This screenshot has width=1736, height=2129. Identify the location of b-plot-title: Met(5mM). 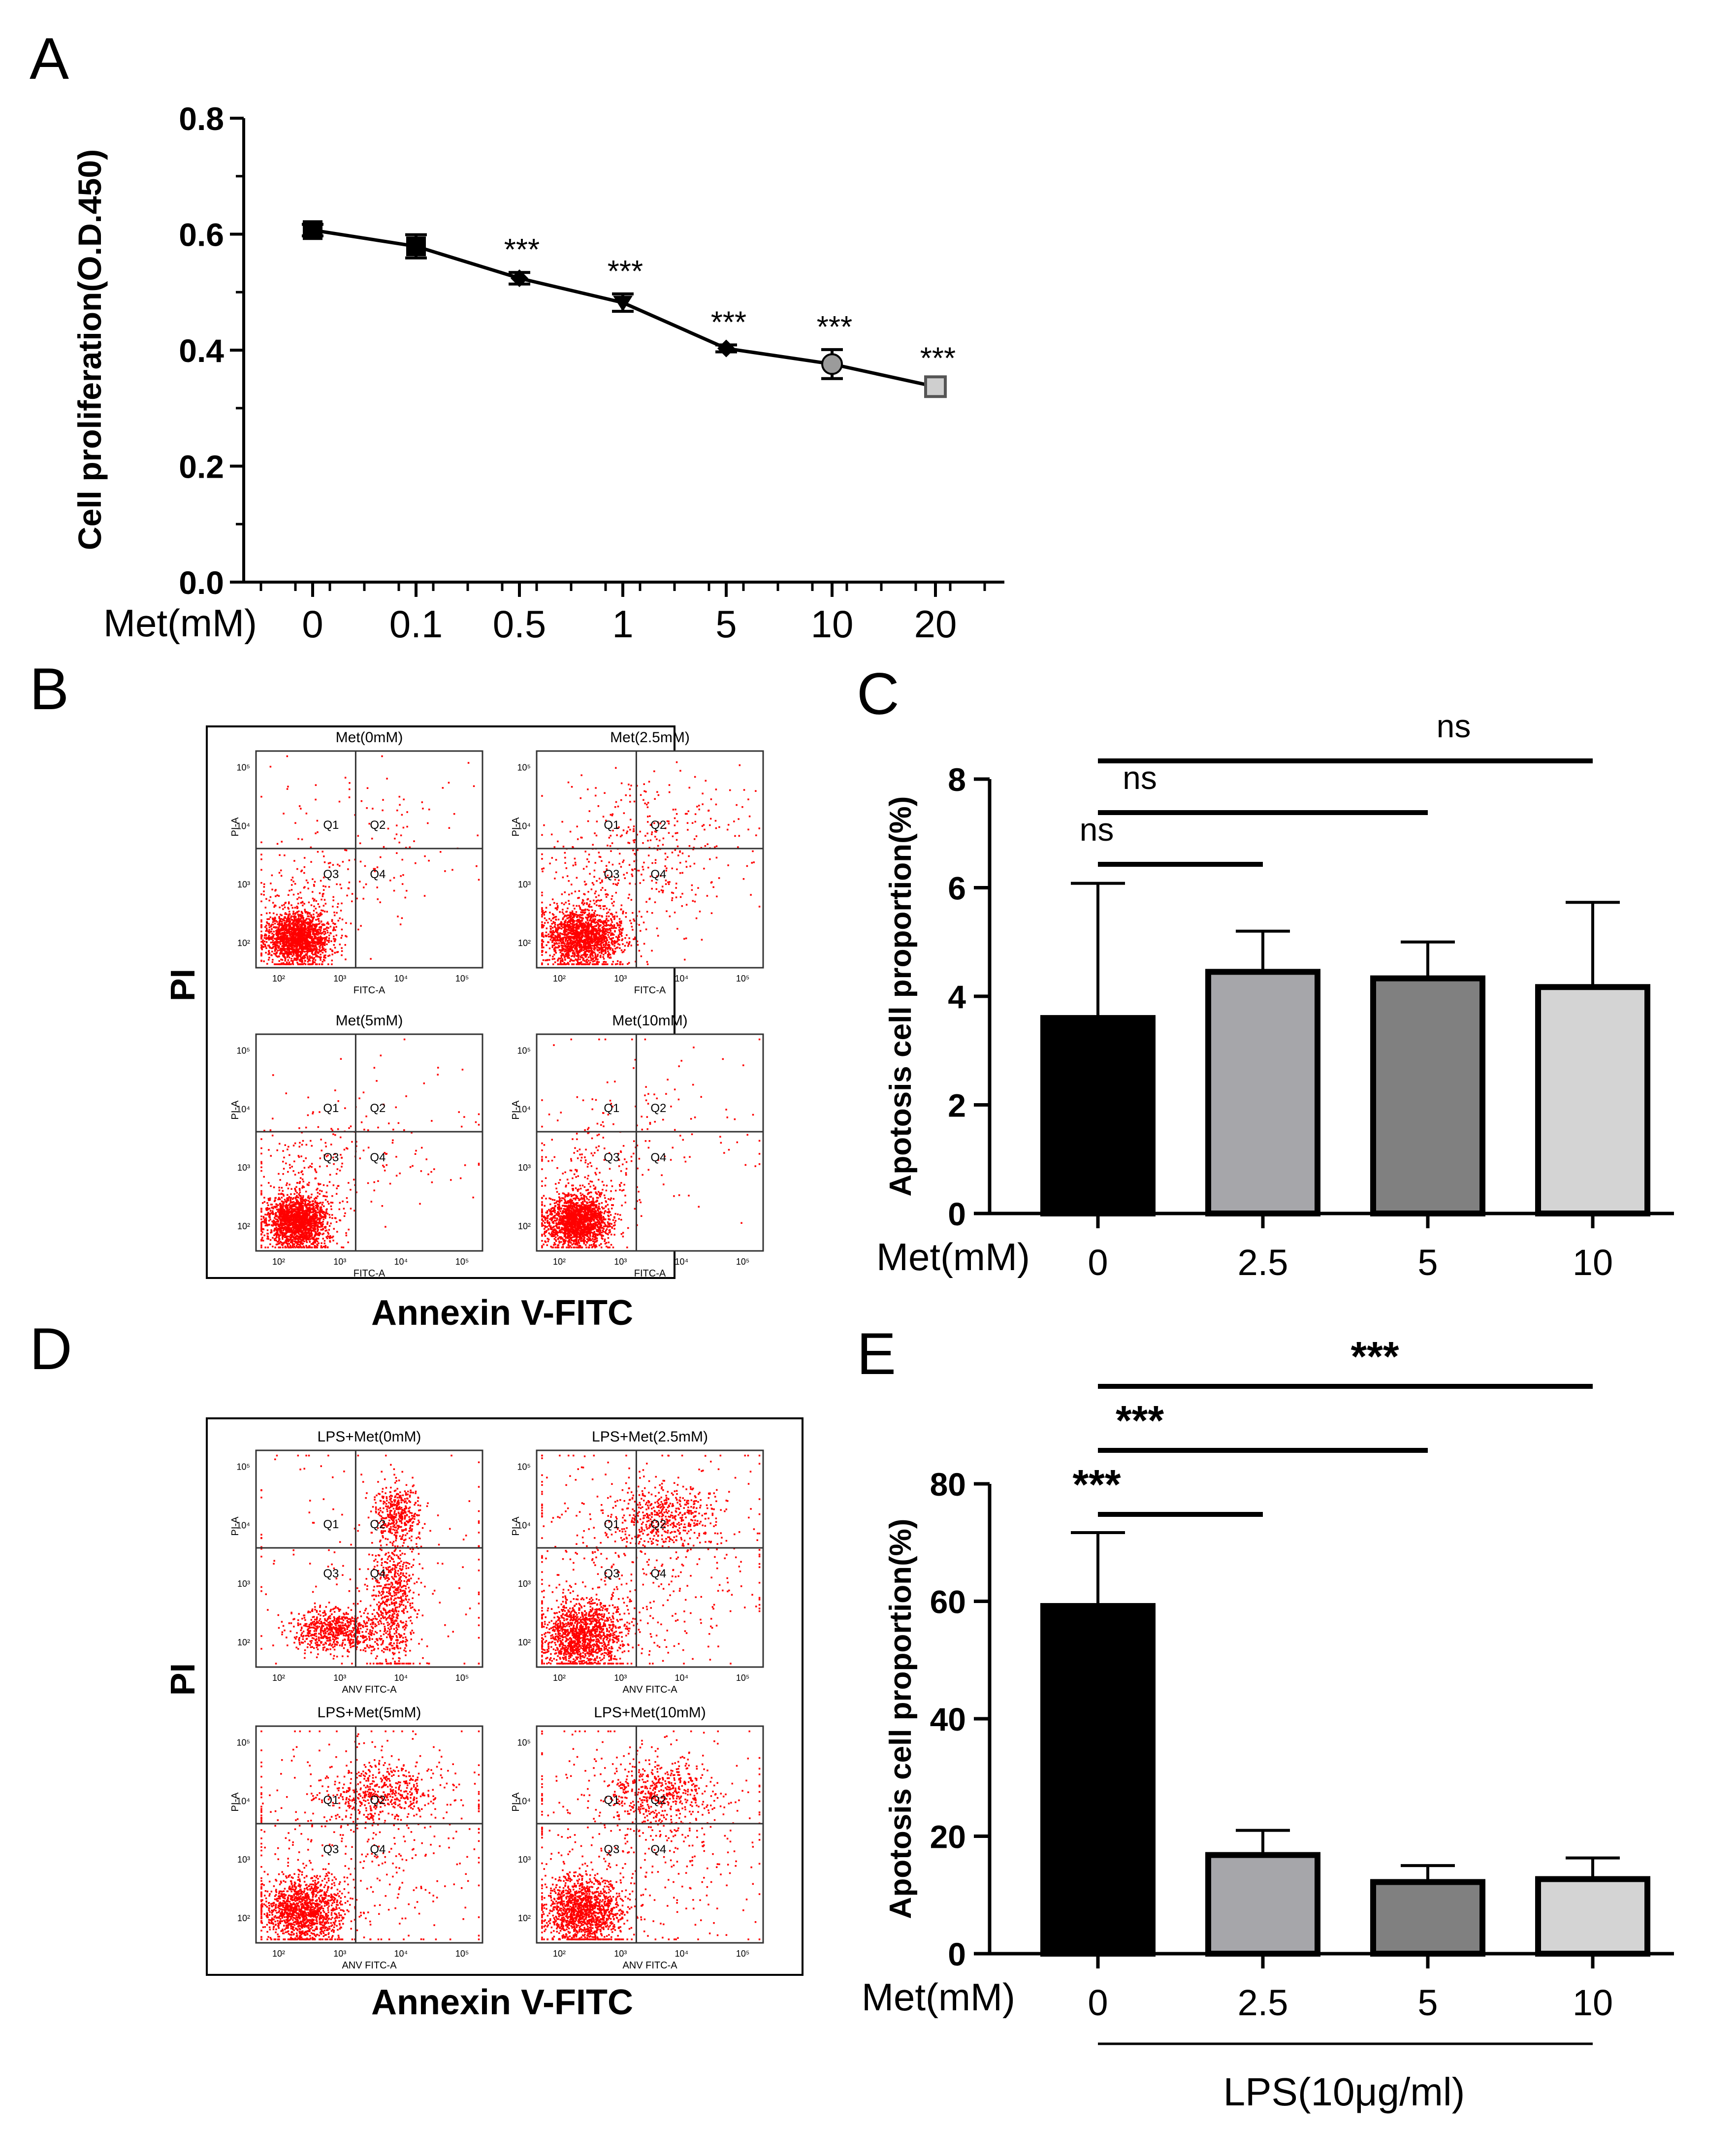
(369, 1021).